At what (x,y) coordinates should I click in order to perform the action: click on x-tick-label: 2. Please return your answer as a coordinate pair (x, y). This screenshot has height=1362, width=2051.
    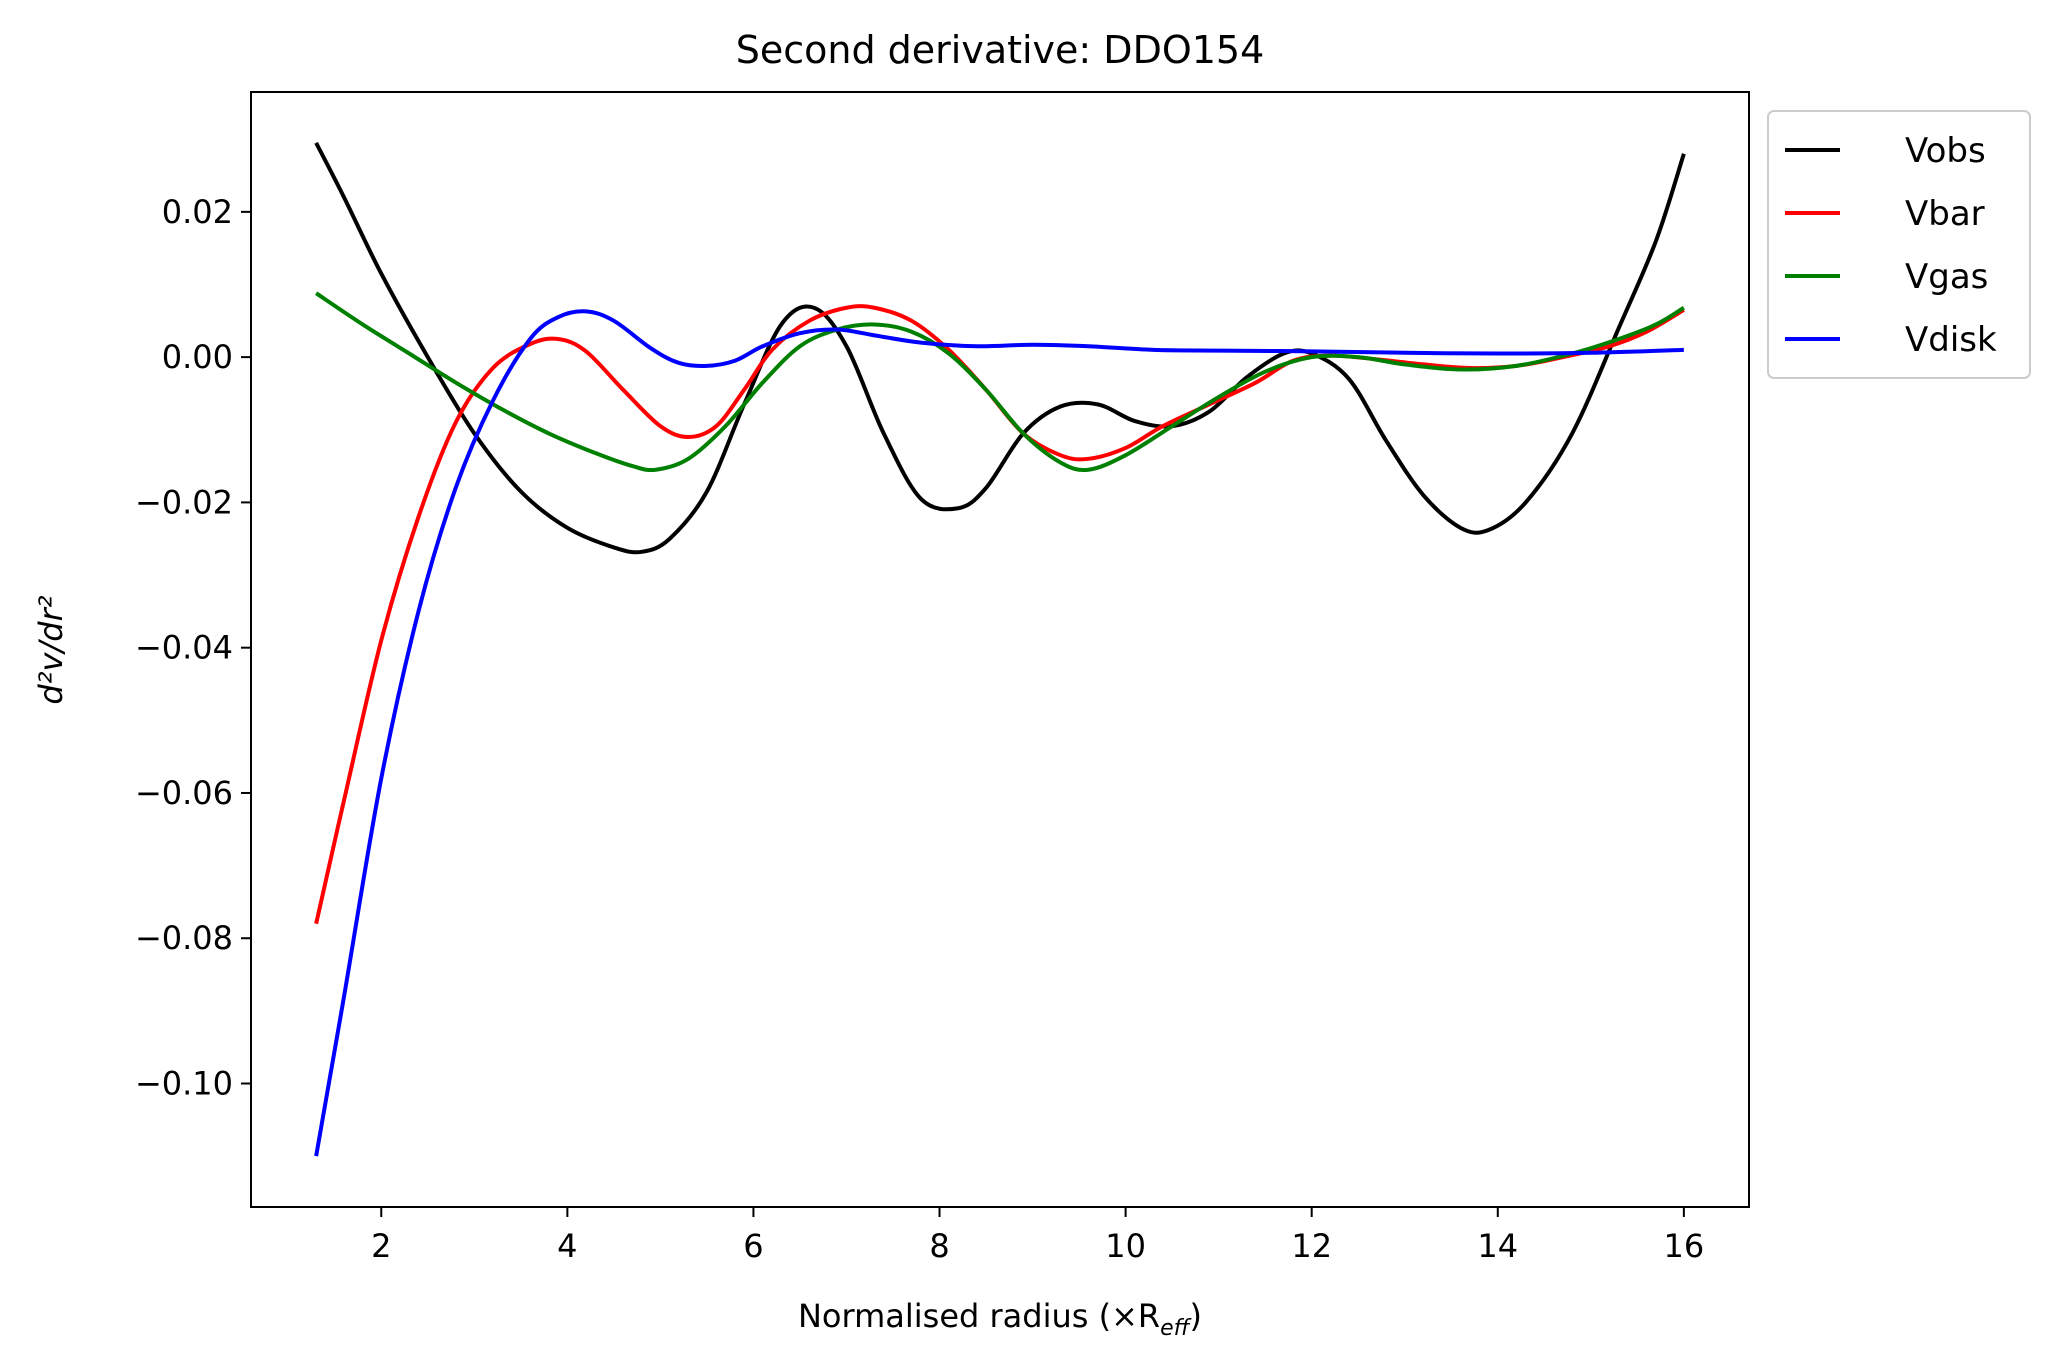
    Looking at the image, I should click on (381, 1246).